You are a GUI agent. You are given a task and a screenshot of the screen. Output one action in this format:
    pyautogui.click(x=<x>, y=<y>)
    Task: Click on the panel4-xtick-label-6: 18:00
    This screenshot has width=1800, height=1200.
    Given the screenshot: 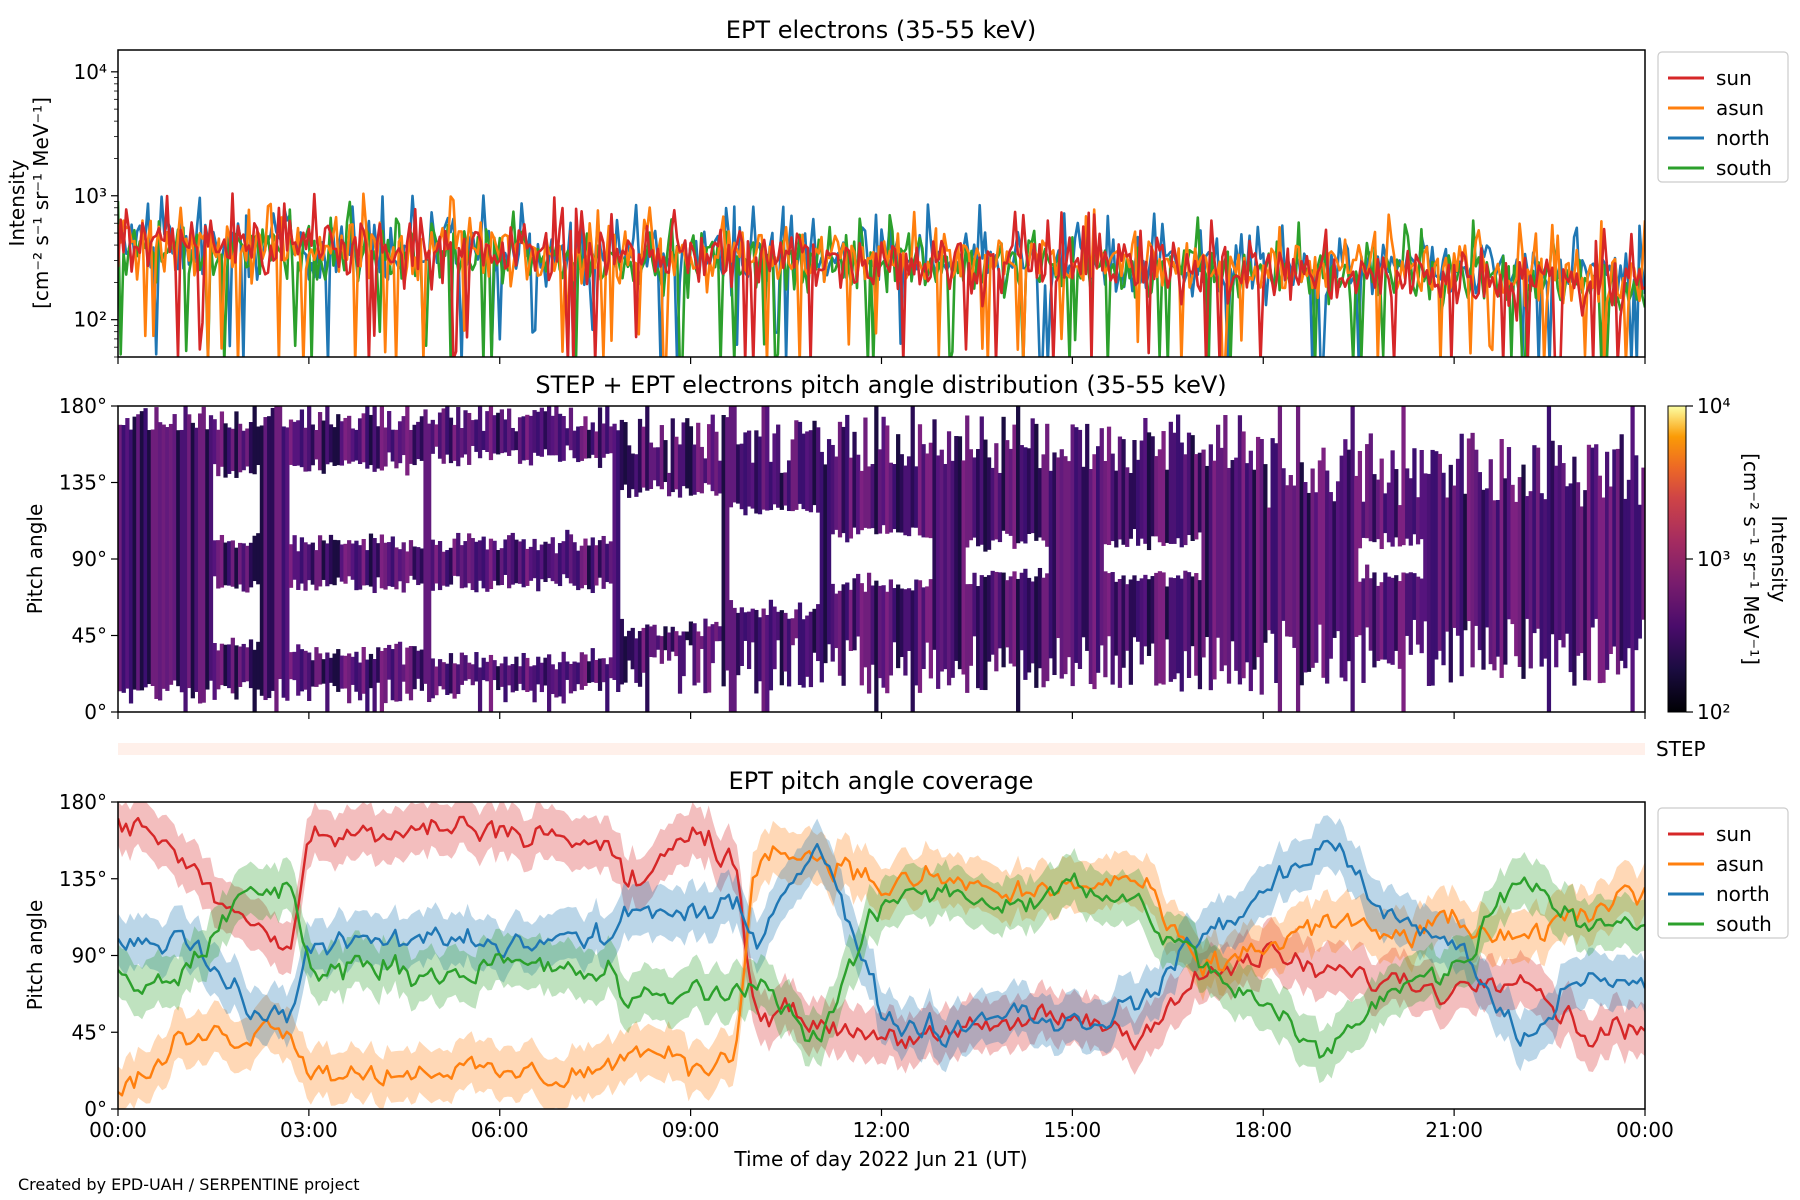 What is the action you would take?
    pyautogui.click(x=1263, y=1130)
    